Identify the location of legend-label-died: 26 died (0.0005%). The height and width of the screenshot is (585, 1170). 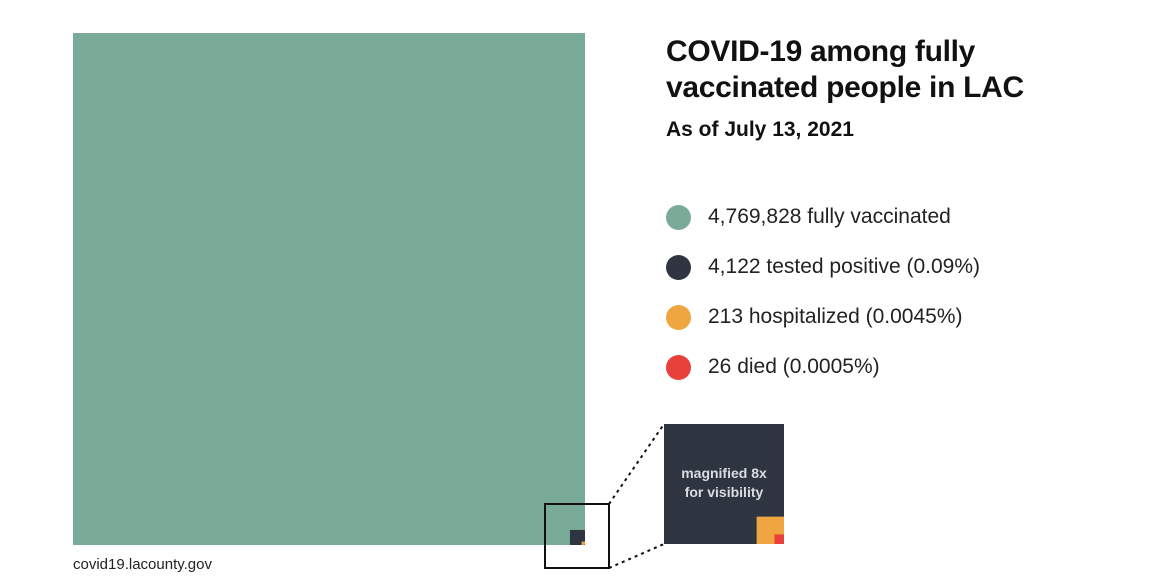
(794, 366).